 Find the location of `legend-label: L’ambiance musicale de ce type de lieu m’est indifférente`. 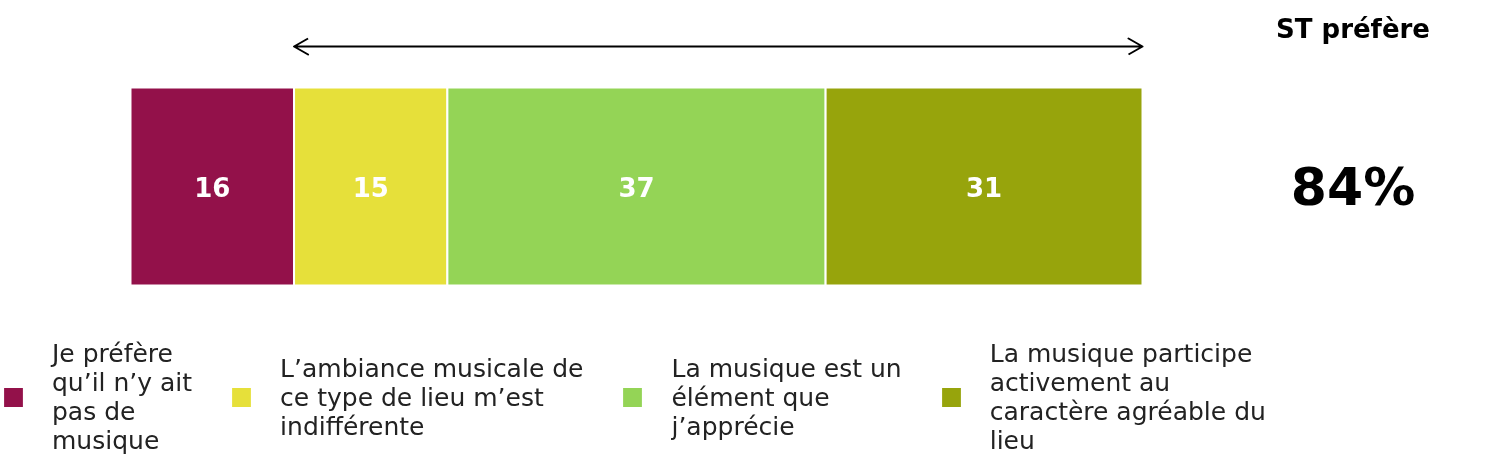

legend-label: L’ambiance musicale de ce type de lieu m’est indifférente is located at coordinates (432, 397).